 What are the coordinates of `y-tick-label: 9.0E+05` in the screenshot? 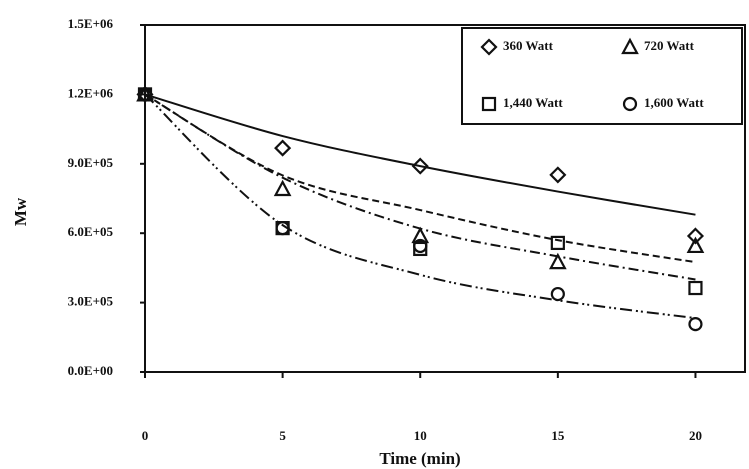 It's located at (91, 162).